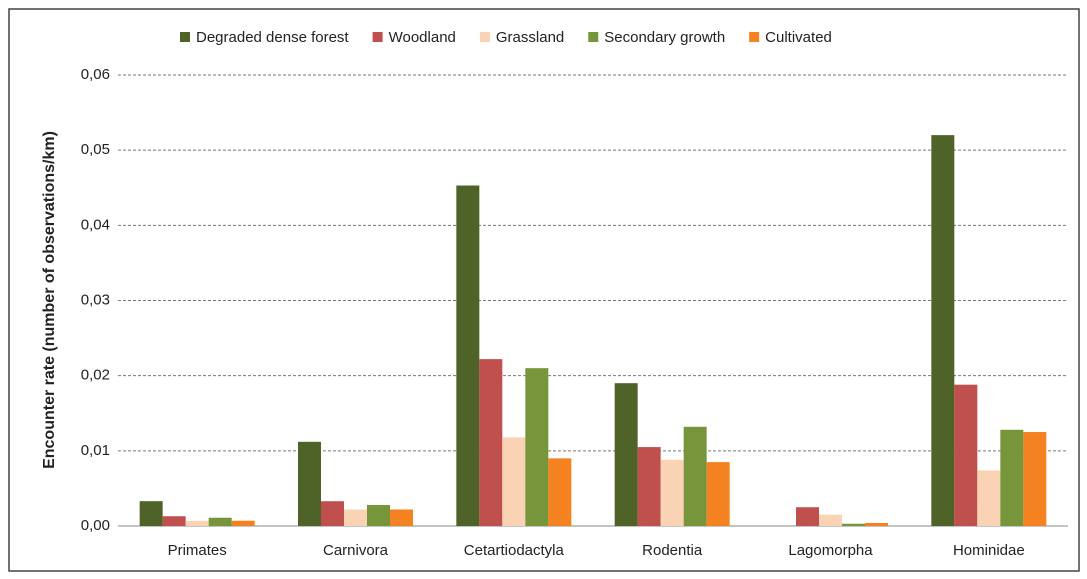 The height and width of the screenshot is (579, 1087). Describe the element at coordinates (664, 37) in the screenshot. I see `legend-label: Secondary growth` at that location.